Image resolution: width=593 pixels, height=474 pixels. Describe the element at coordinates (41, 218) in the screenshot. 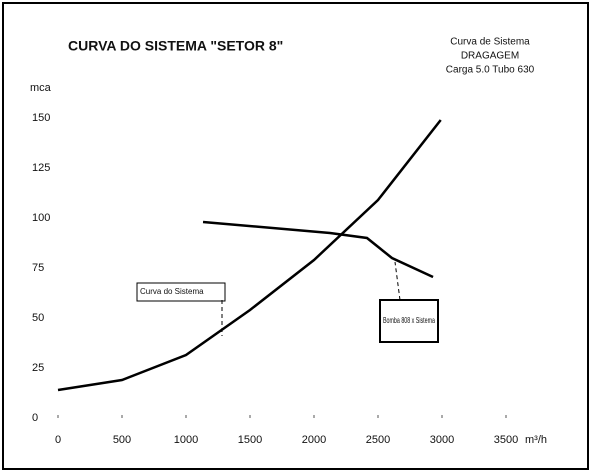

I see `y-tick-label: 100` at that location.